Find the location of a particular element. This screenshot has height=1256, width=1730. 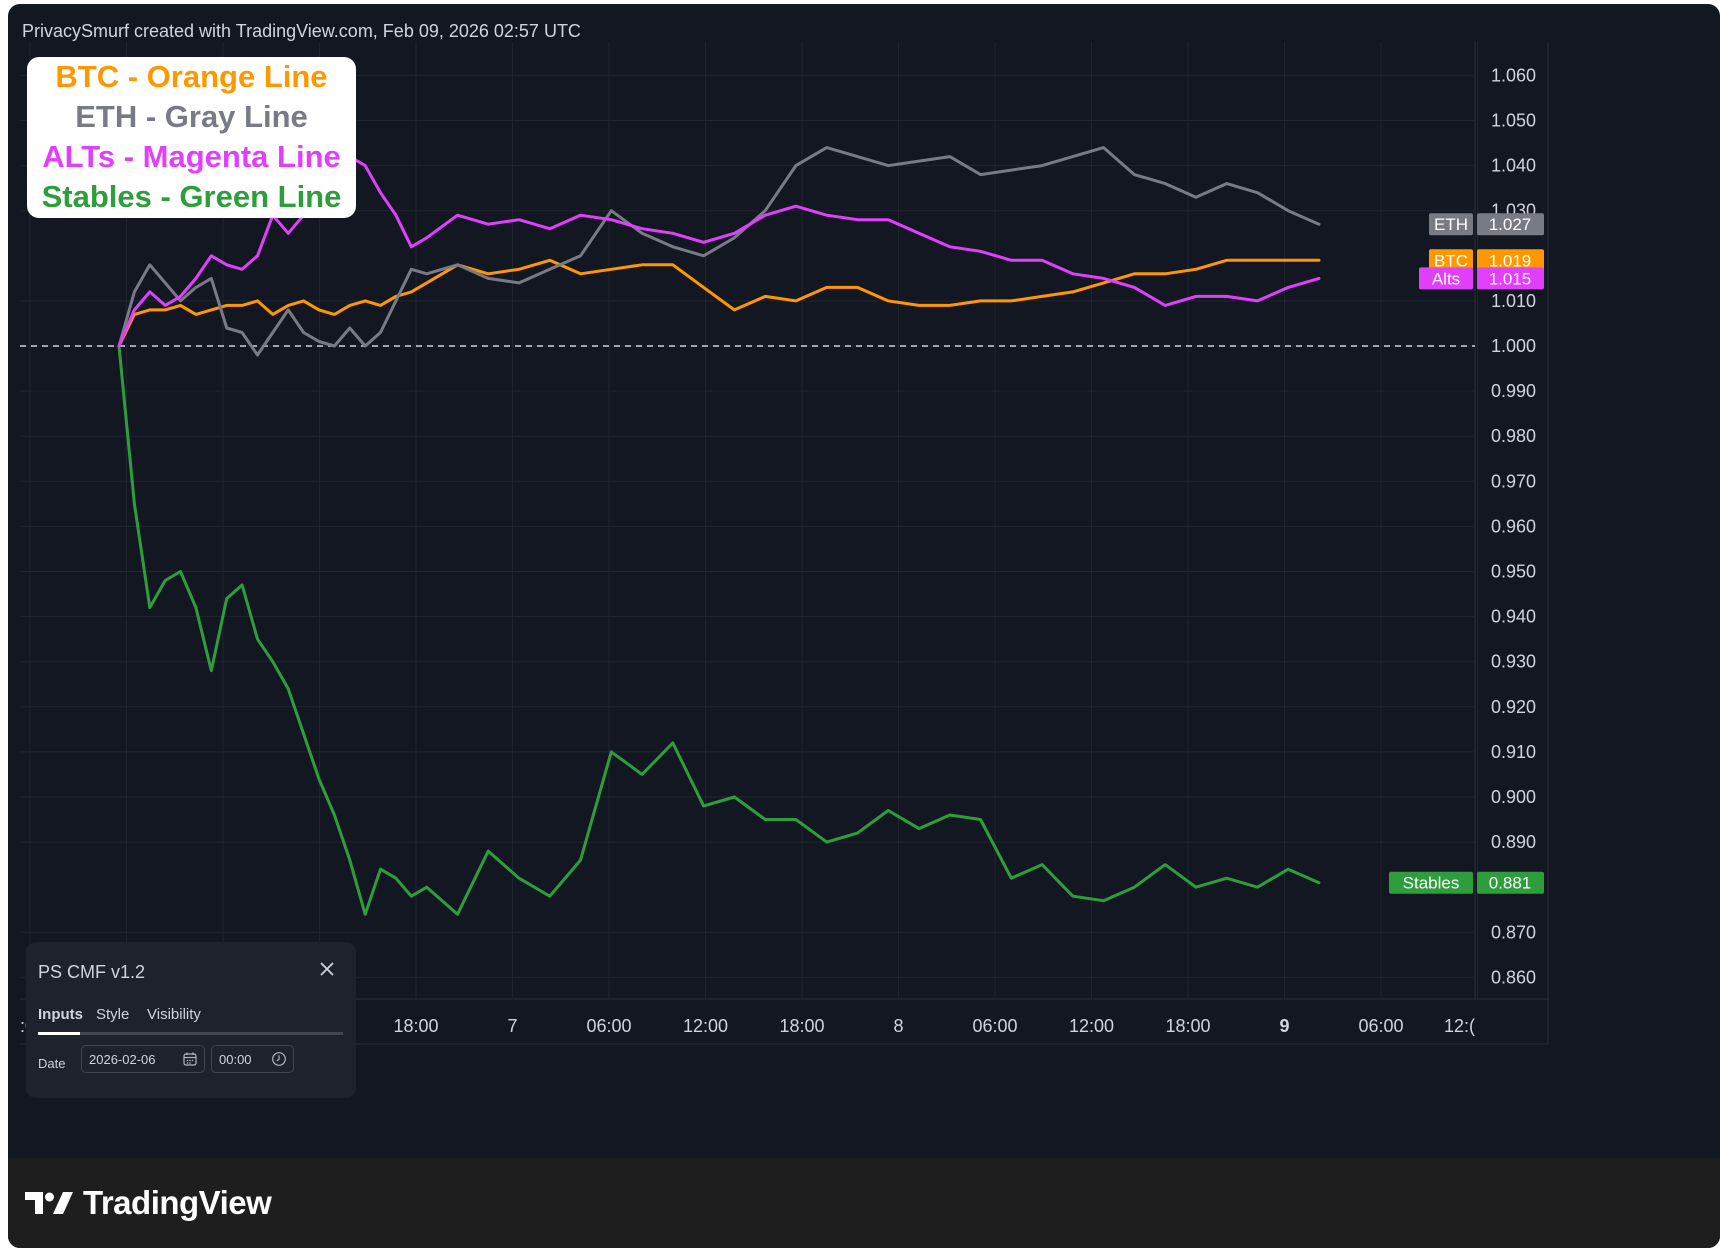

badge-alts: Alts 1.015 is located at coordinates (1481, 278).